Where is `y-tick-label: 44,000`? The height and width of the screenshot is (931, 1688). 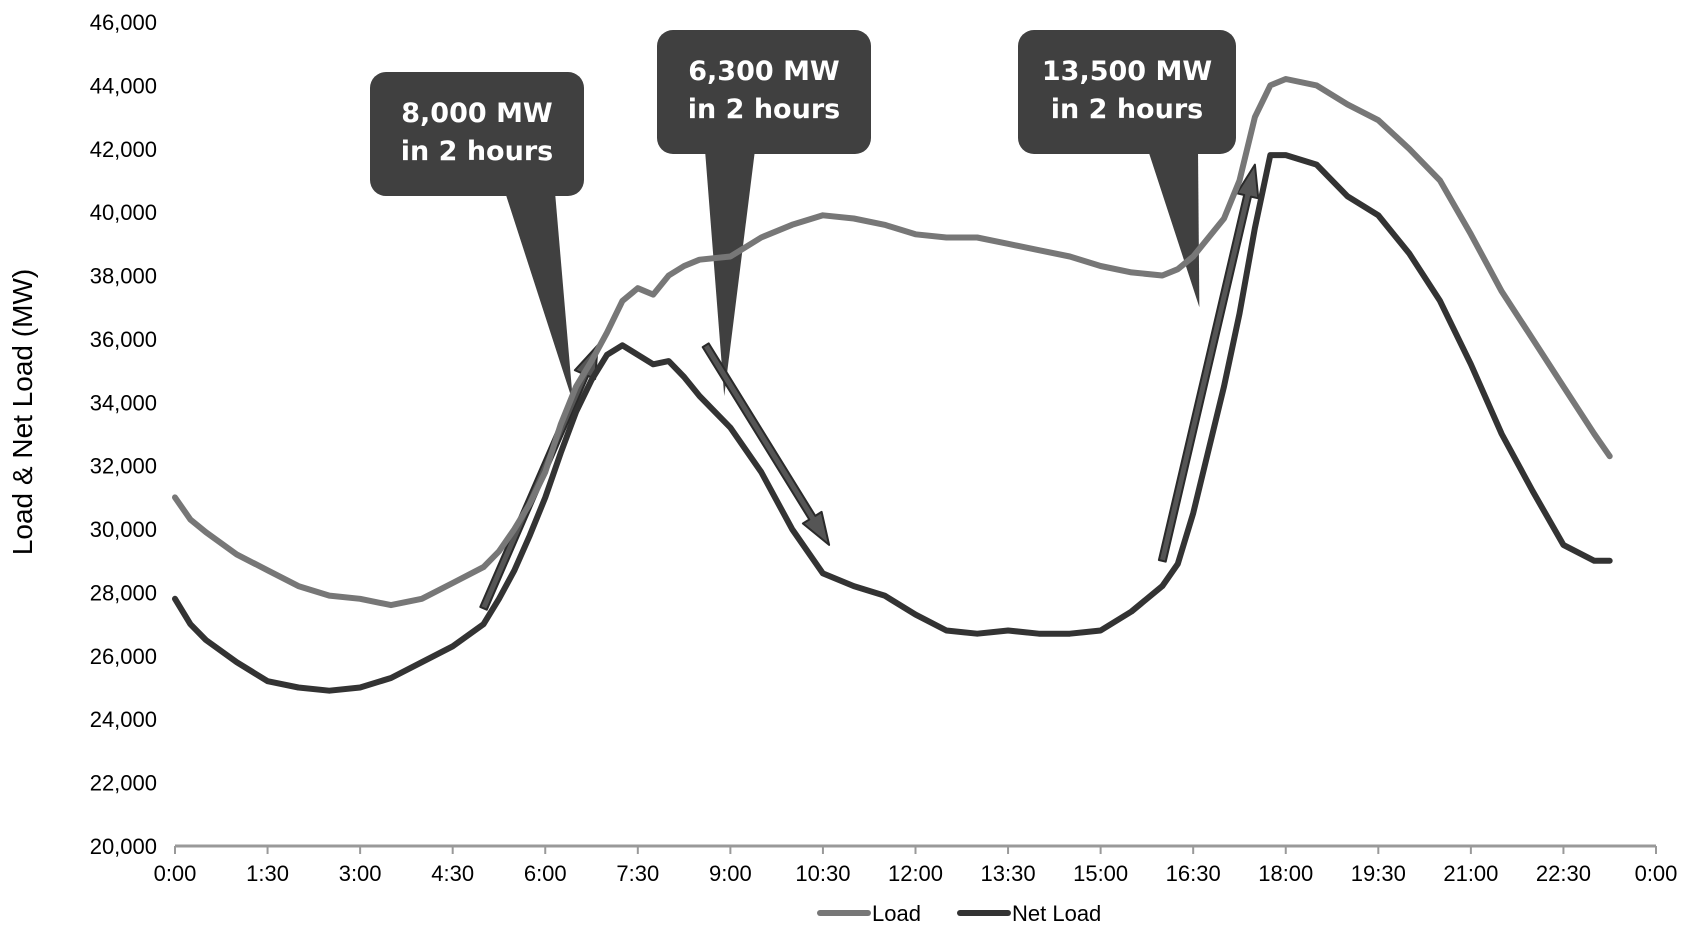 y-tick-label: 44,000 is located at coordinates (123, 85).